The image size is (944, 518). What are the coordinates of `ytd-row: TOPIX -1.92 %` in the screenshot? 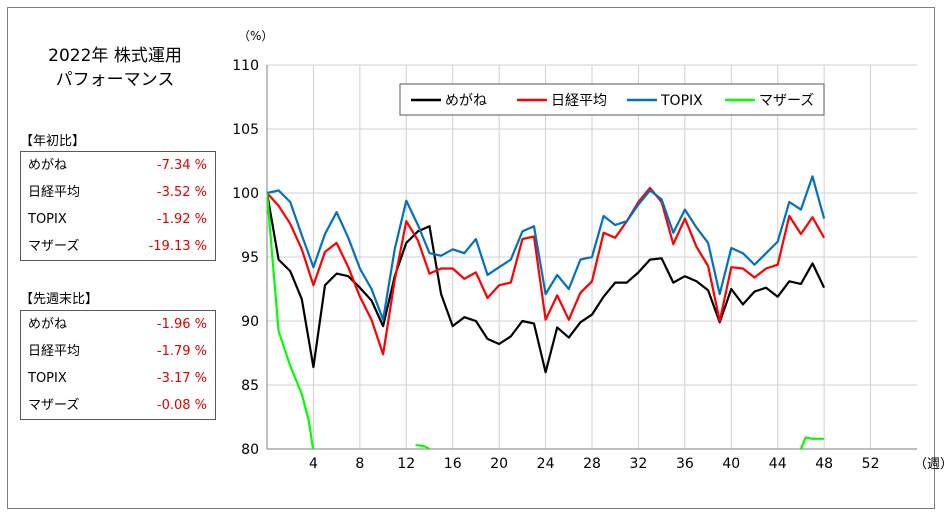 It's located at (117, 220).